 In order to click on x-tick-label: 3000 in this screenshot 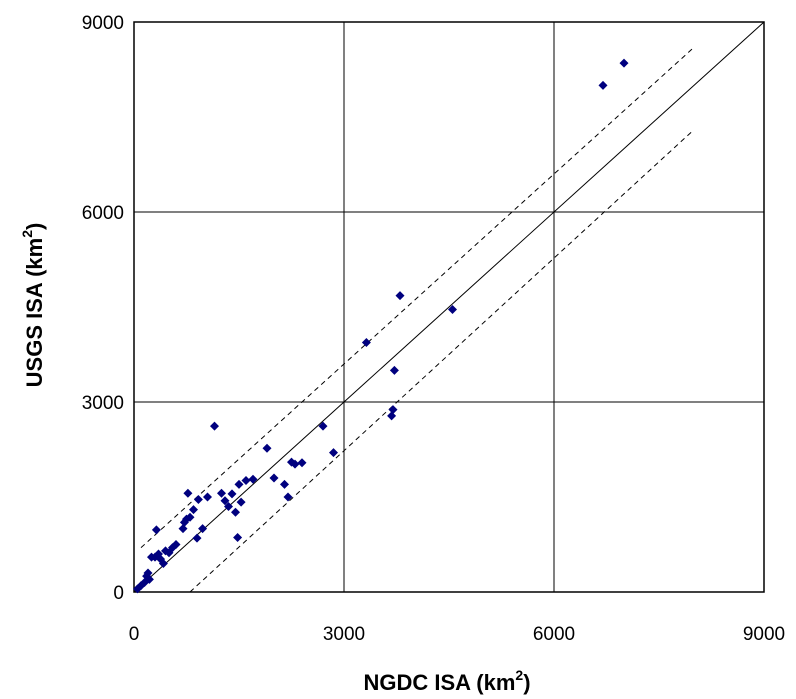, I will do `click(344, 634)`.